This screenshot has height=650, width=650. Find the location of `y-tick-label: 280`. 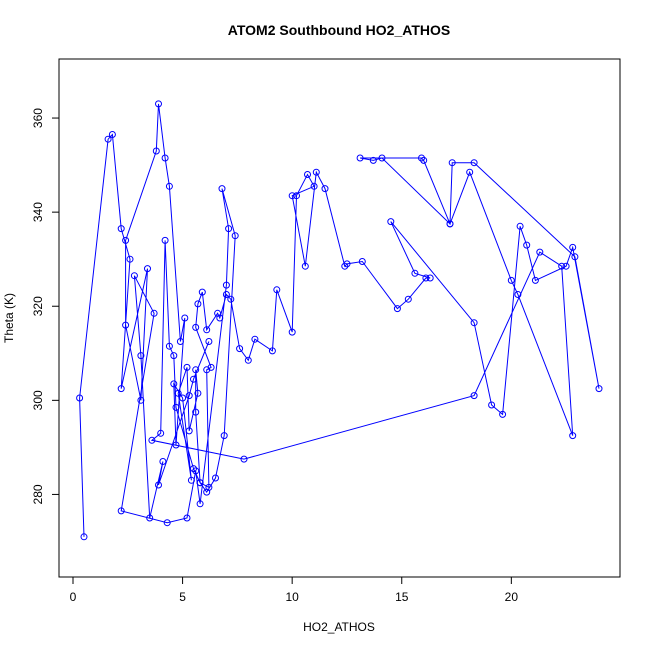

y-tick-label: 280 is located at coordinates (38, 494).